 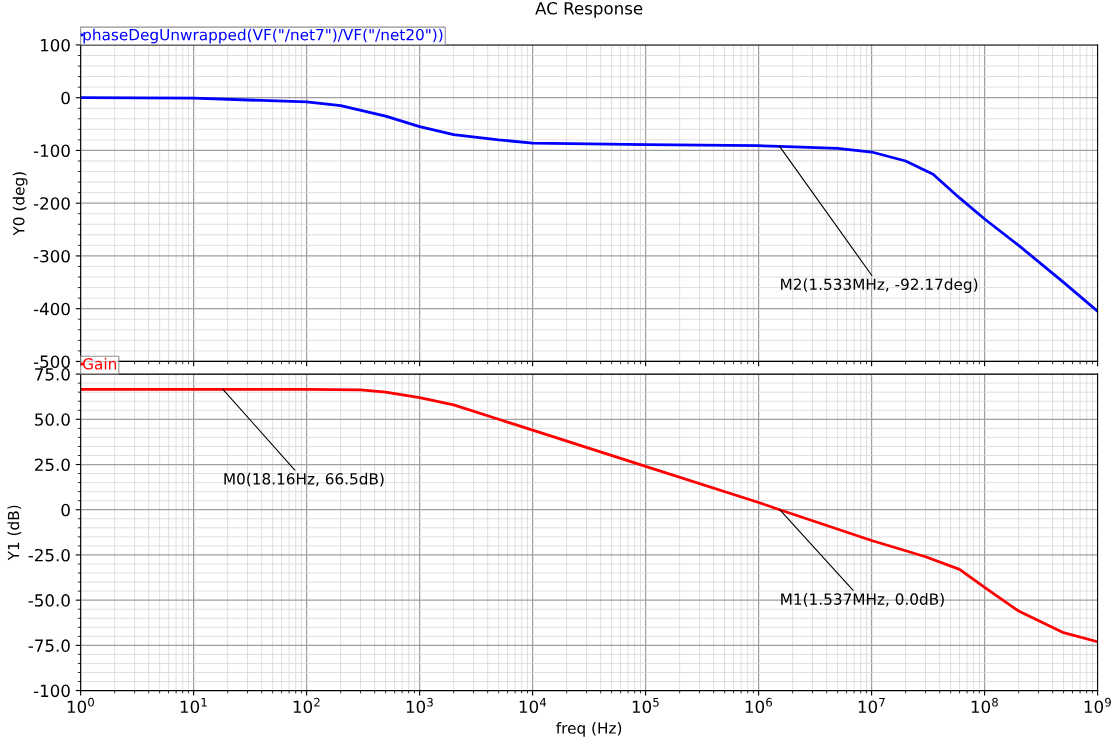 I want to click on y-tick-label: -500, so click(x=51, y=361).